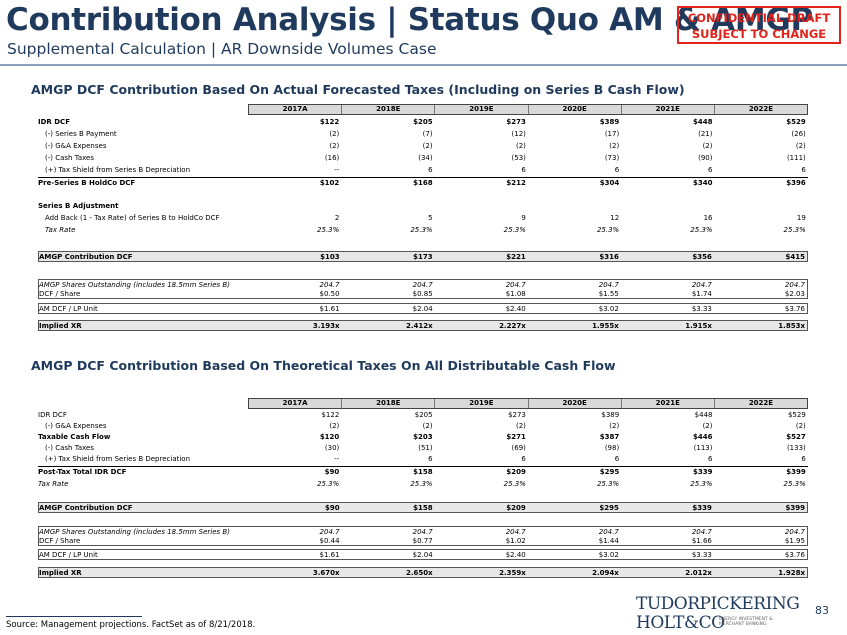 Image resolution: width=847 pixels, height=635 pixels. What do you see at coordinates (419, 325) in the screenshot?
I see `row-value: 2.412x` at bounding box center [419, 325].